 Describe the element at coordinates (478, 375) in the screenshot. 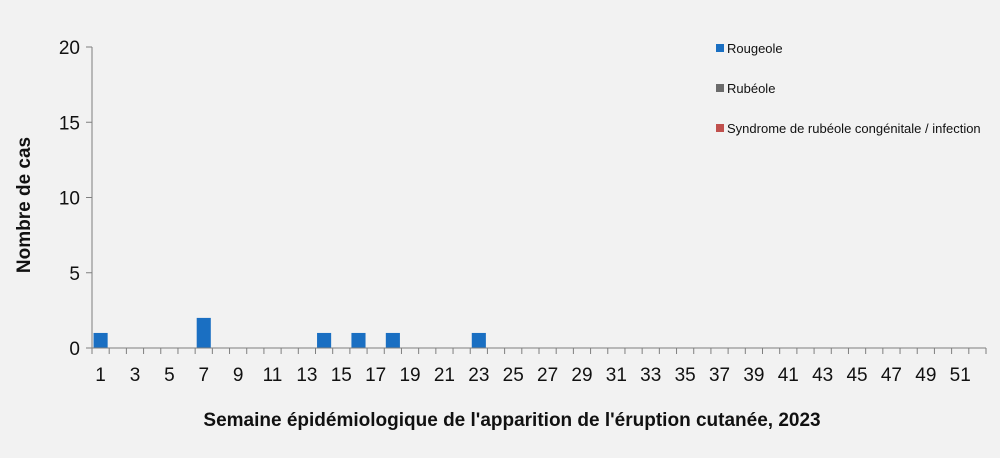

I see `x-tick-label: 23` at that location.